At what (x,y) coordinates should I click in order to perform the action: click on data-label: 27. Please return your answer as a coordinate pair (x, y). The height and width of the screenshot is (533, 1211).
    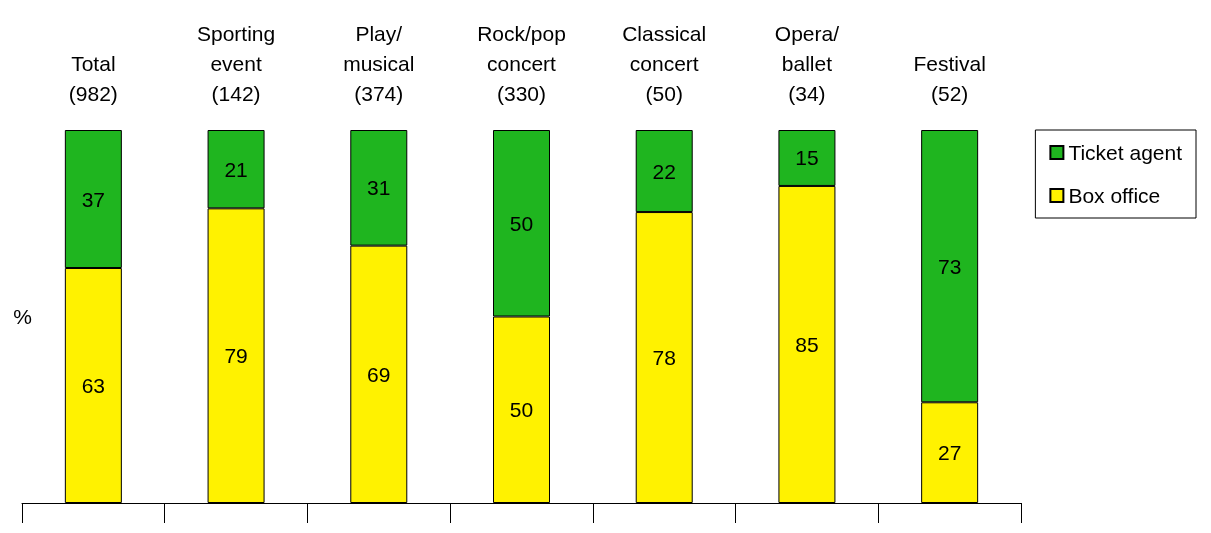
    Looking at the image, I should click on (949, 453).